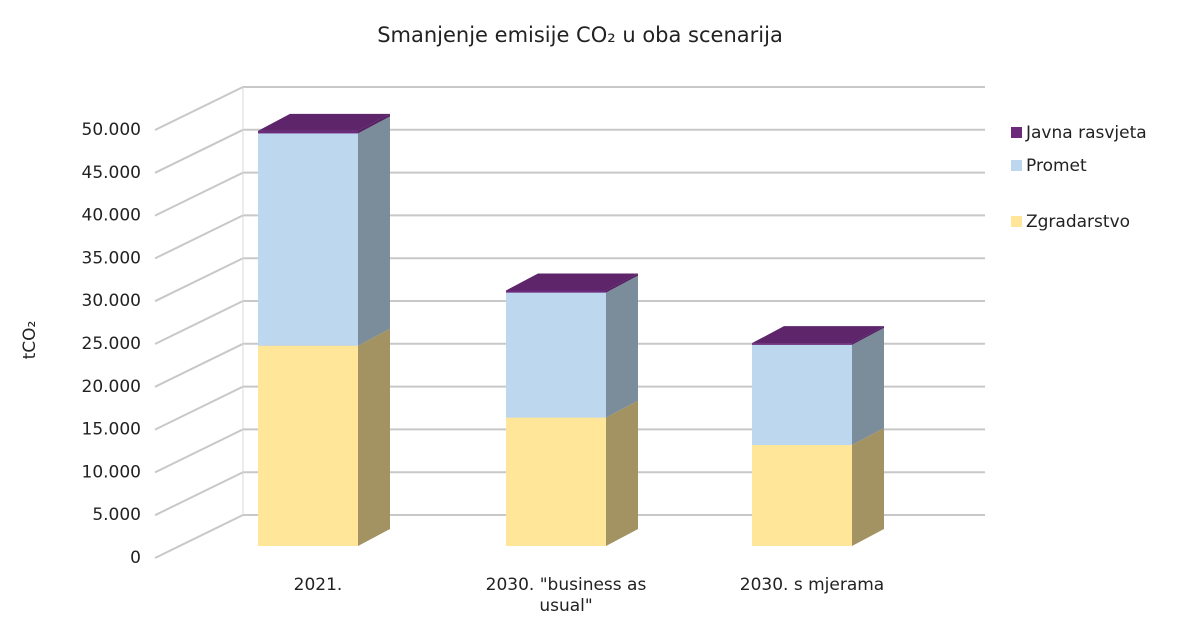 The image size is (1185, 621). What do you see at coordinates (111, 387) in the screenshot?
I see `y-tick-label: 20.000` at bounding box center [111, 387].